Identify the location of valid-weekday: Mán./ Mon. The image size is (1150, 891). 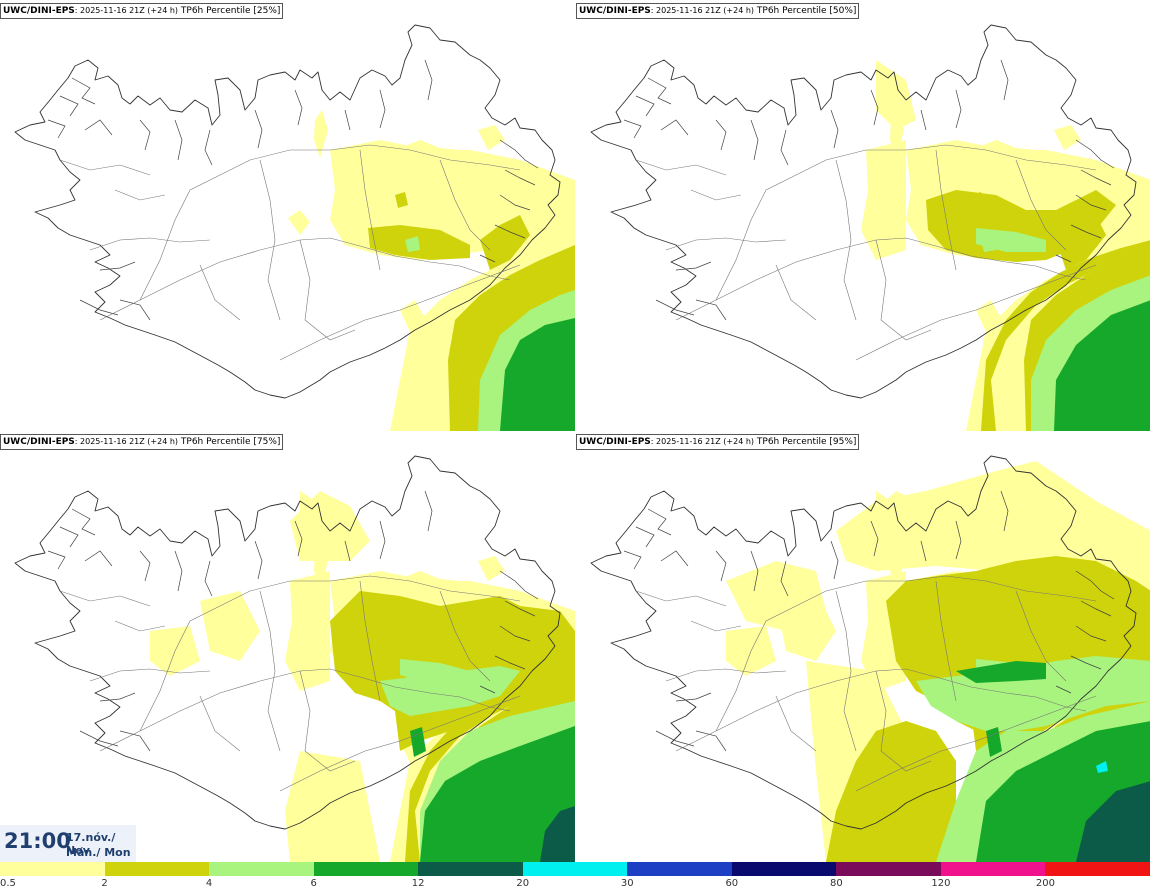
(98, 852).